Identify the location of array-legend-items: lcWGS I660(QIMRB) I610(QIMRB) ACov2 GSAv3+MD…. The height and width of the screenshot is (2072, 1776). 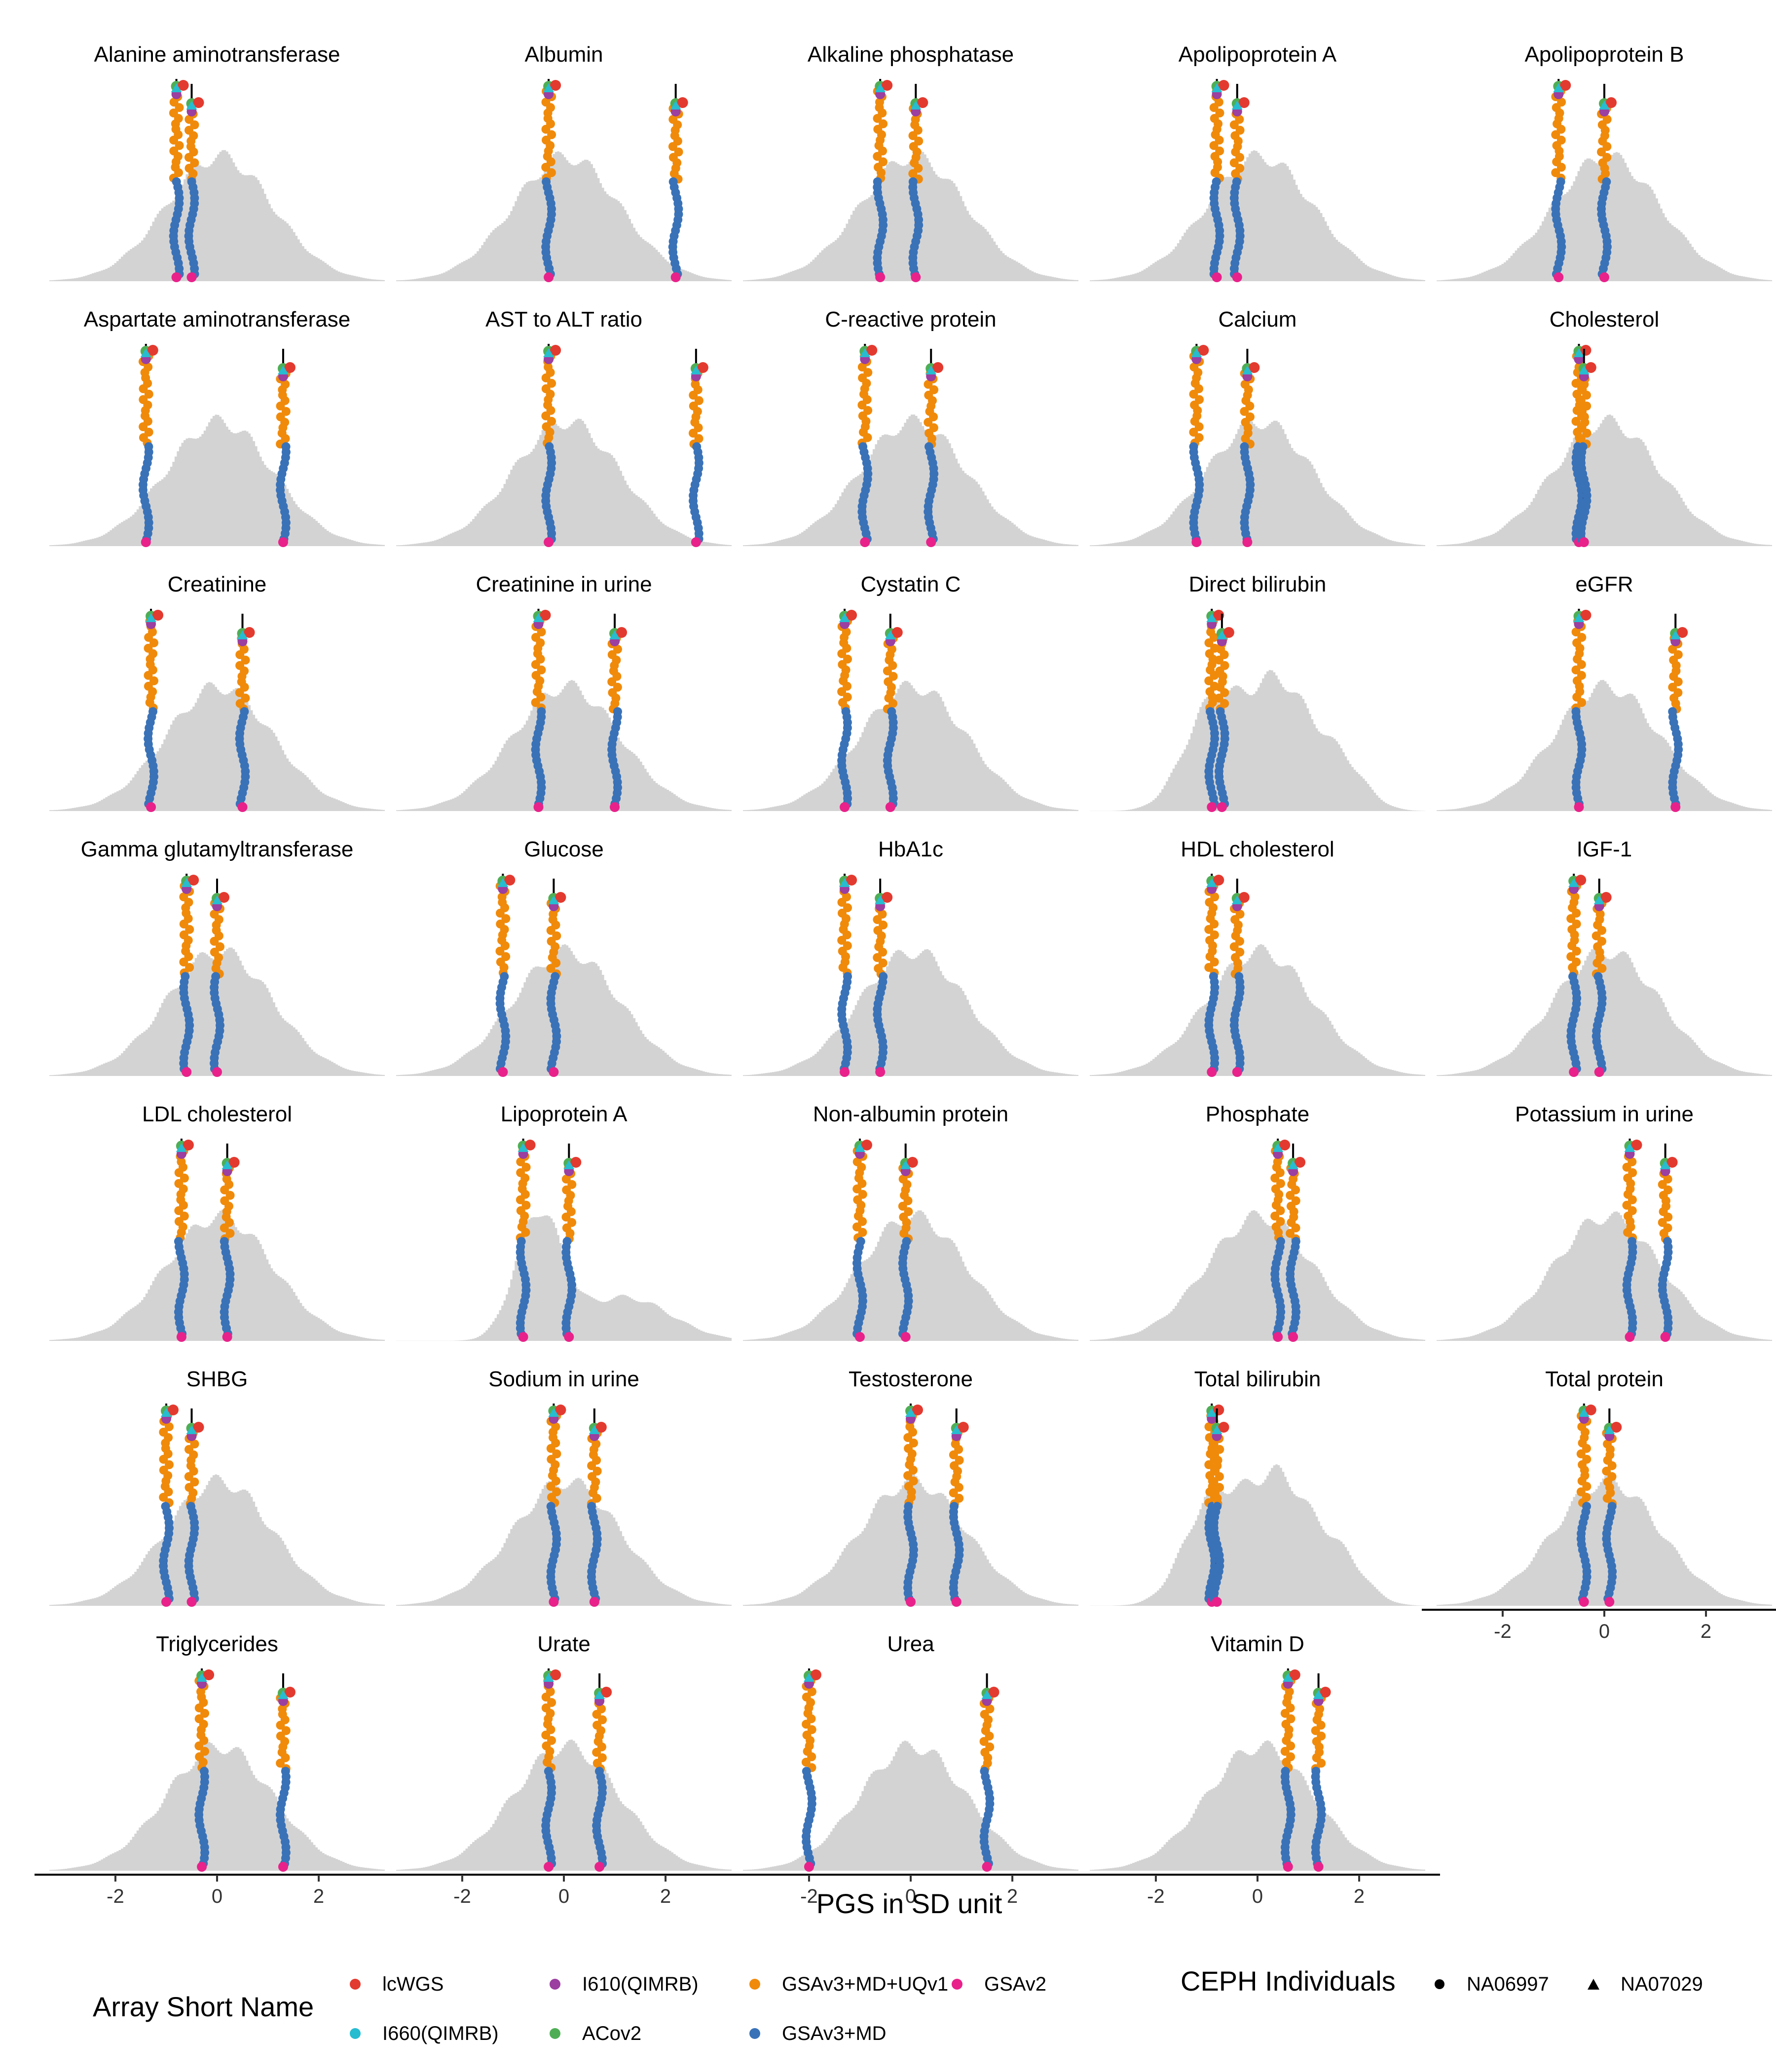
(698, 2009).